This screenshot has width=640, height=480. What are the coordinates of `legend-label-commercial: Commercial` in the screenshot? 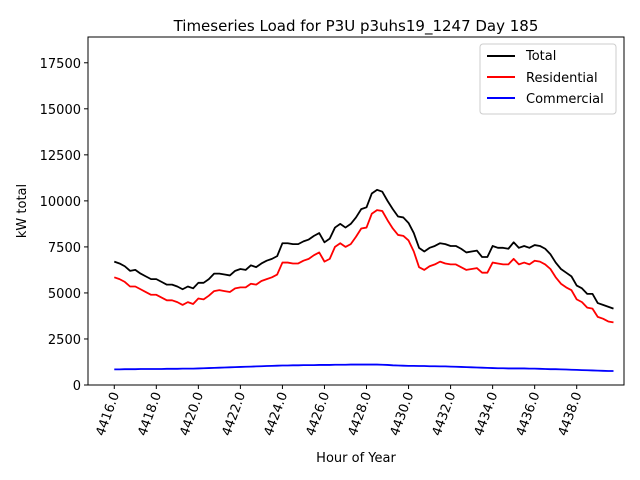 It's located at (565, 99).